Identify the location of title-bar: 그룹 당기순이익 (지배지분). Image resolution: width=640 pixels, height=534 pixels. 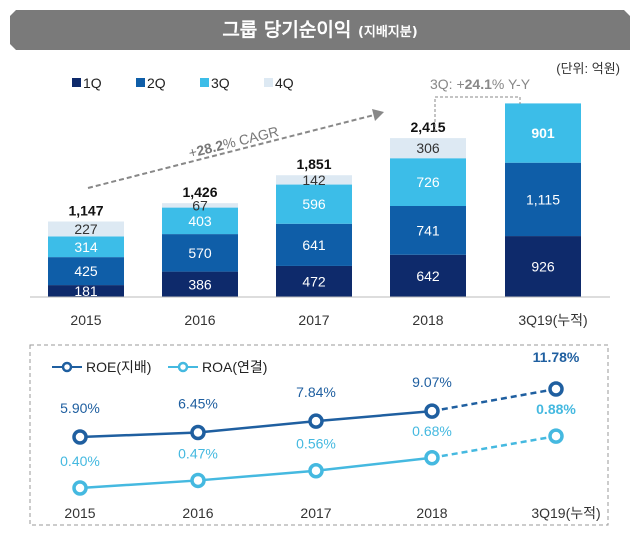
(320, 30).